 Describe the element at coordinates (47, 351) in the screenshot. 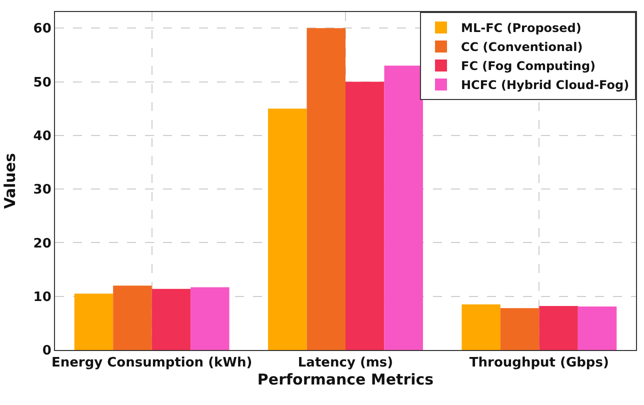

I see `y-tick-label: 0` at that location.